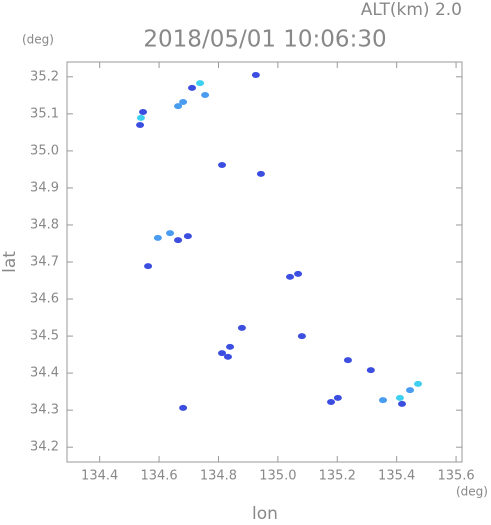  I want to click on x-tick-label: 135.2, so click(337, 476).